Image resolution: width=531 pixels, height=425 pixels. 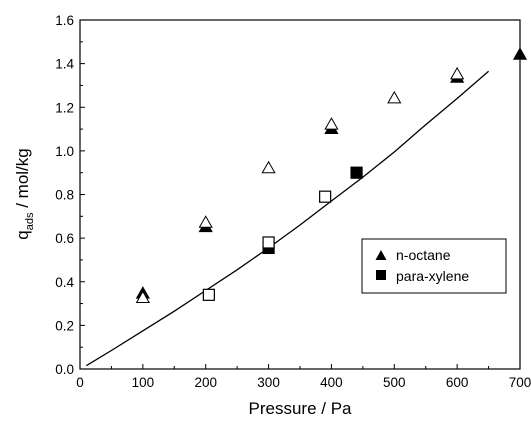 I want to click on legend-xylene-label: para-xylene, so click(x=432, y=276).